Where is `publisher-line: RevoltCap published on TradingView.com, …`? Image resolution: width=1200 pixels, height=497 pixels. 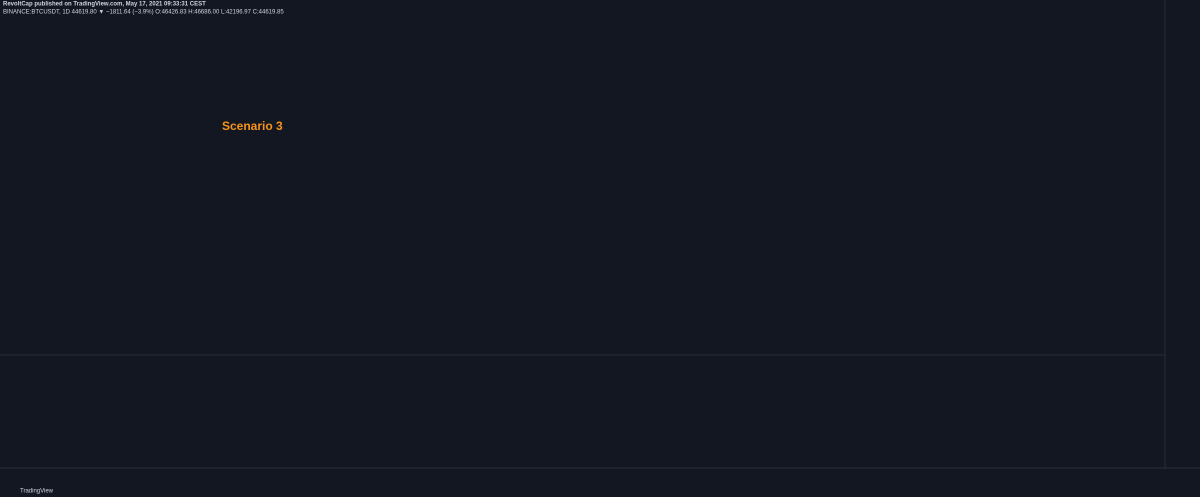
publisher-line: RevoltCap published on TradingView.com, … is located at coordinates (104, 5).